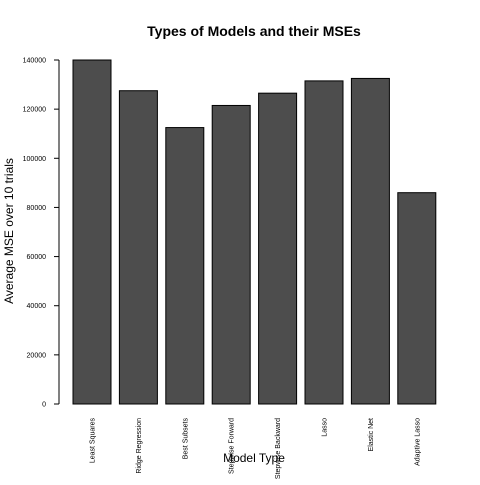 The image size is (480, 485). What do you see at coordinates (254, 31) in the screenshot?
I see `chart-title: Types of Models and their MSEs` at bounding box center [254, 31].